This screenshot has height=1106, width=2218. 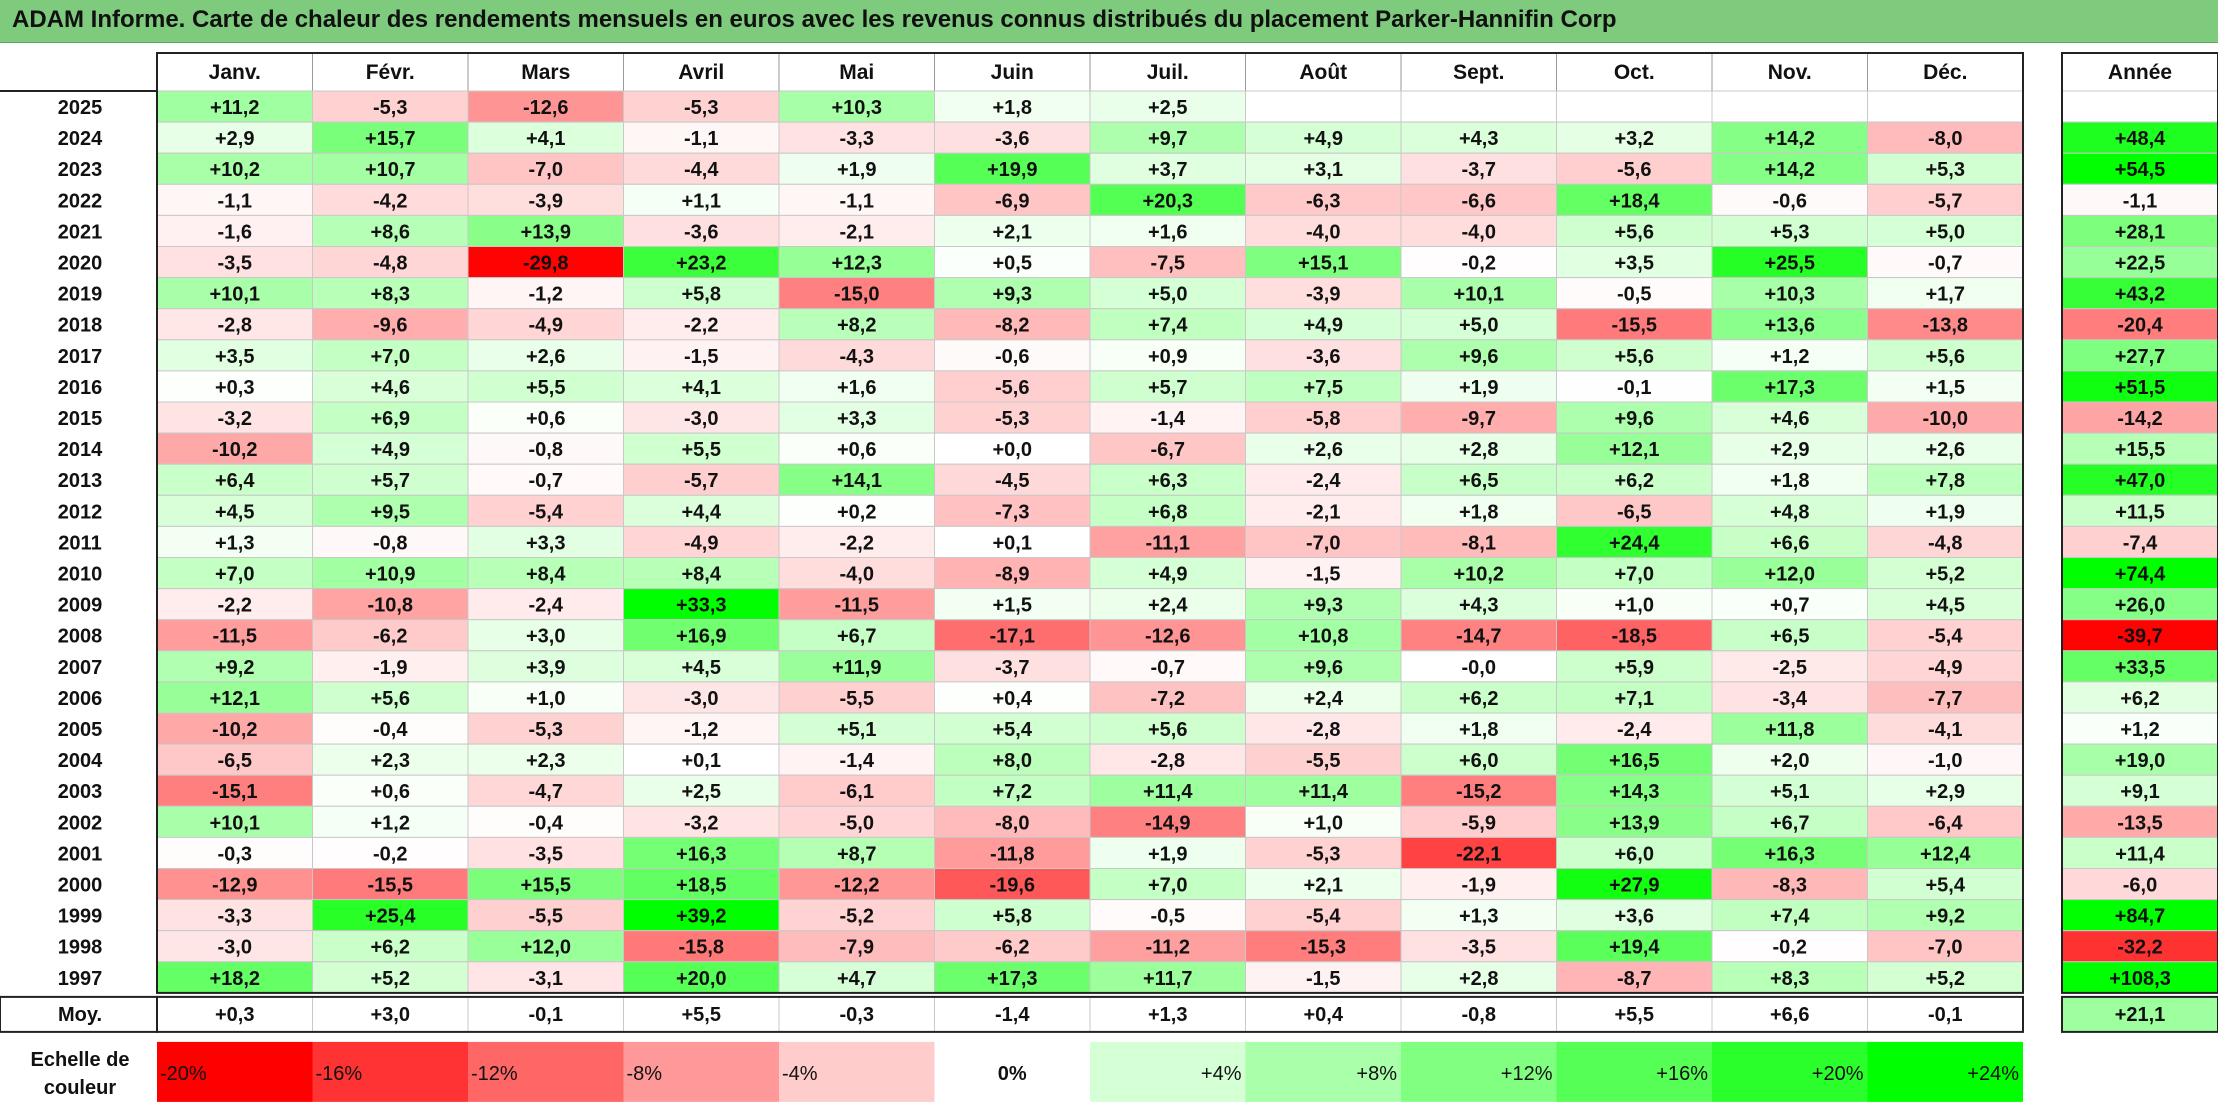 What do you see at coordinates (1634, 232) in the screenshot?
I see `cell-value: +5,6` at bounding box center [1634, 232].